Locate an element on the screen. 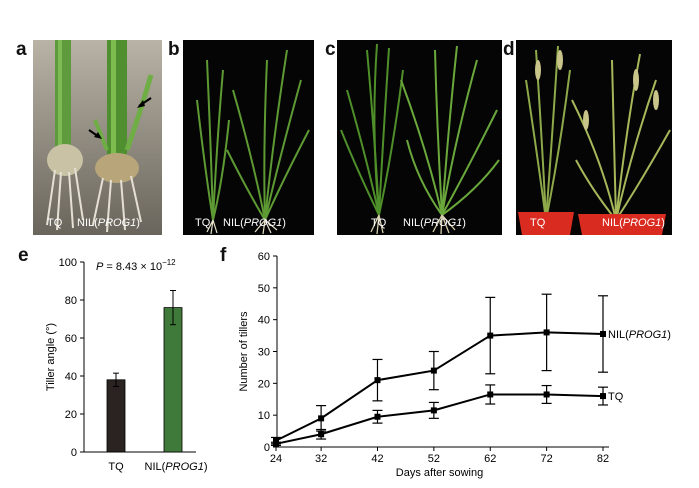 The height and width of the screenshot is (488, 699). chart-f-series-label: NIL(PROG1) is located at coordinates (639, 335).